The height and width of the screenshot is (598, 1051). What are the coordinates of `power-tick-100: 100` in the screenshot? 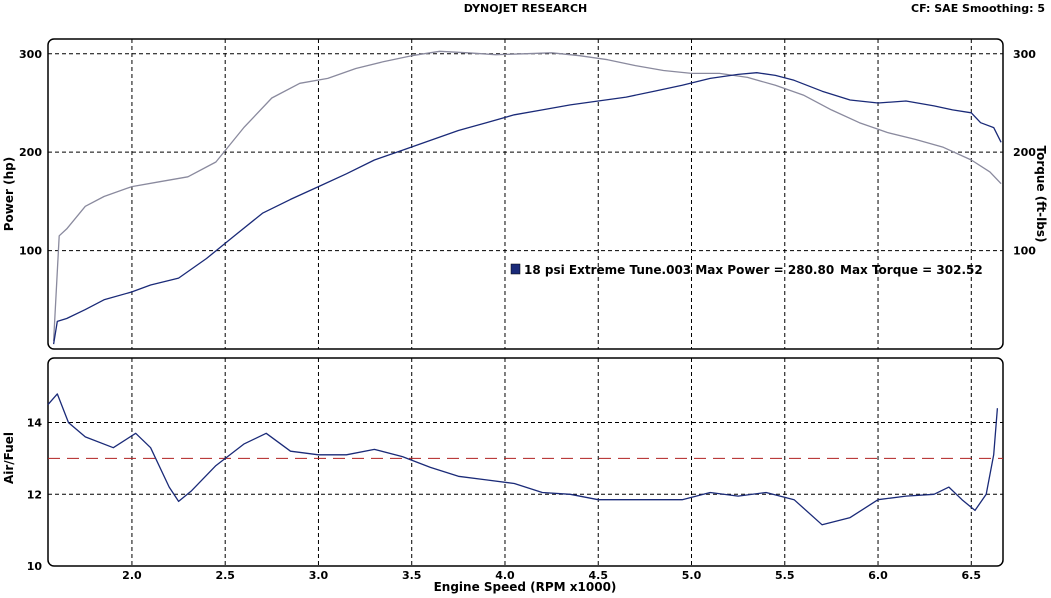 It's located at (30, 251).